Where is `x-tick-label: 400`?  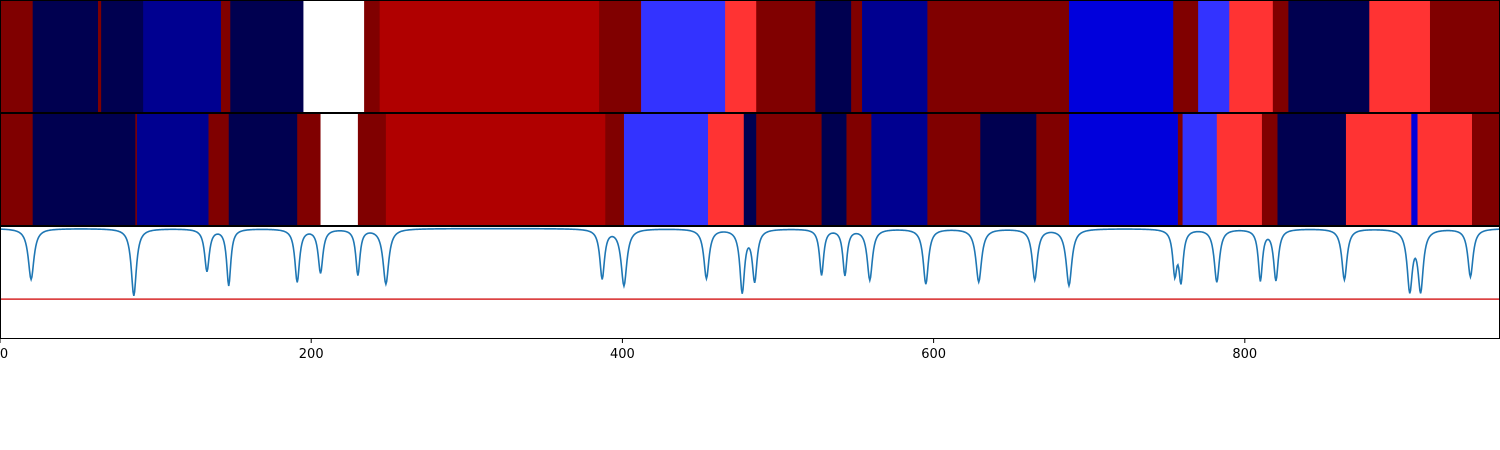 x-tick-label: 400 is located at coordinates (622, 354).